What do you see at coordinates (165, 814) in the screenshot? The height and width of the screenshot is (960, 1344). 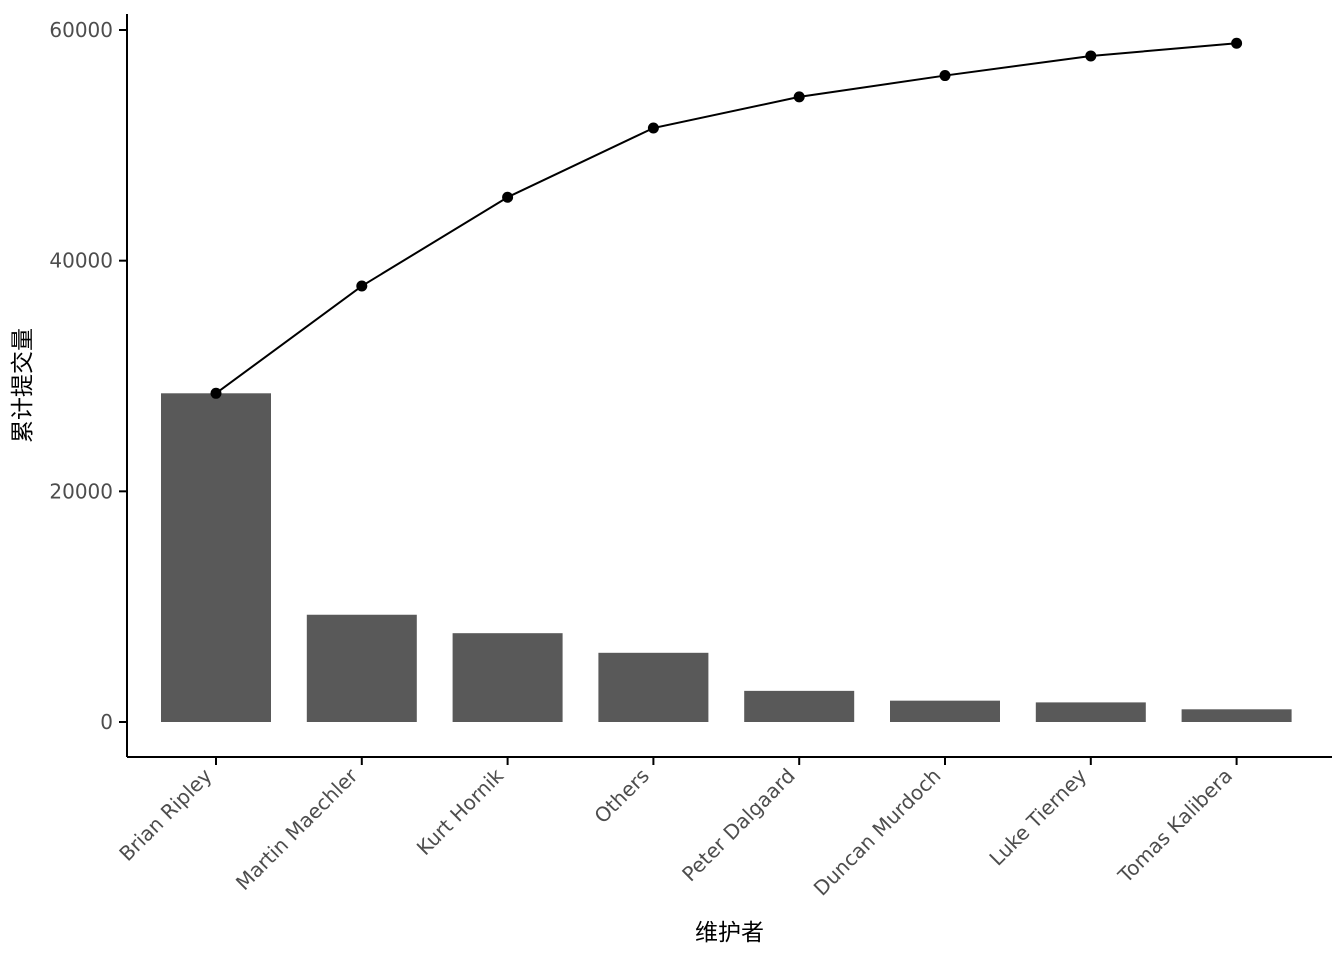 I see `x-tick-label-0: Brian Ripley` at bounding box center [165, 814].